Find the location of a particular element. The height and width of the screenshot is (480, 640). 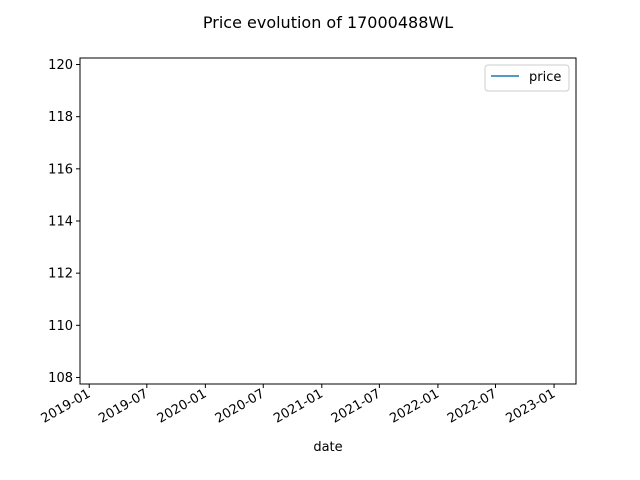

legend-label-price: price is located at coordinates (545, 77).